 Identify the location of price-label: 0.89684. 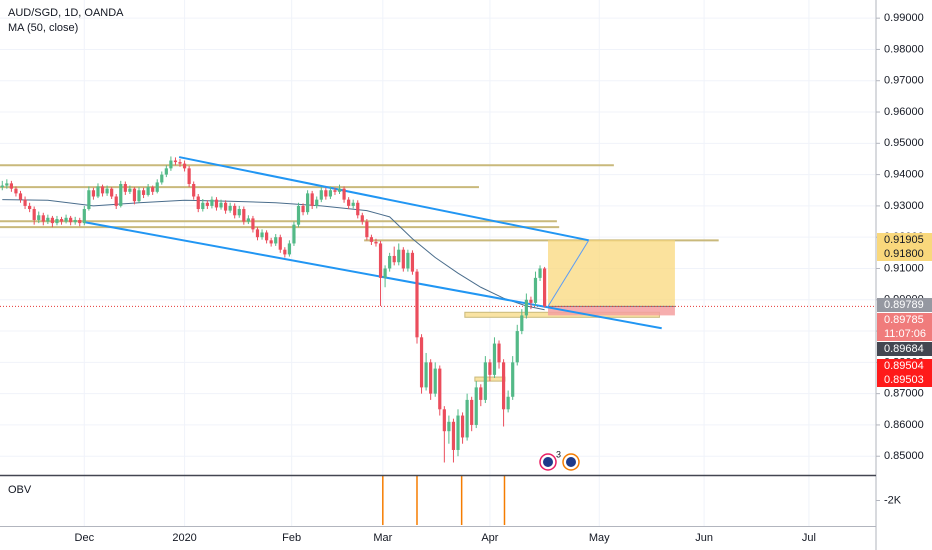
(904, 349).